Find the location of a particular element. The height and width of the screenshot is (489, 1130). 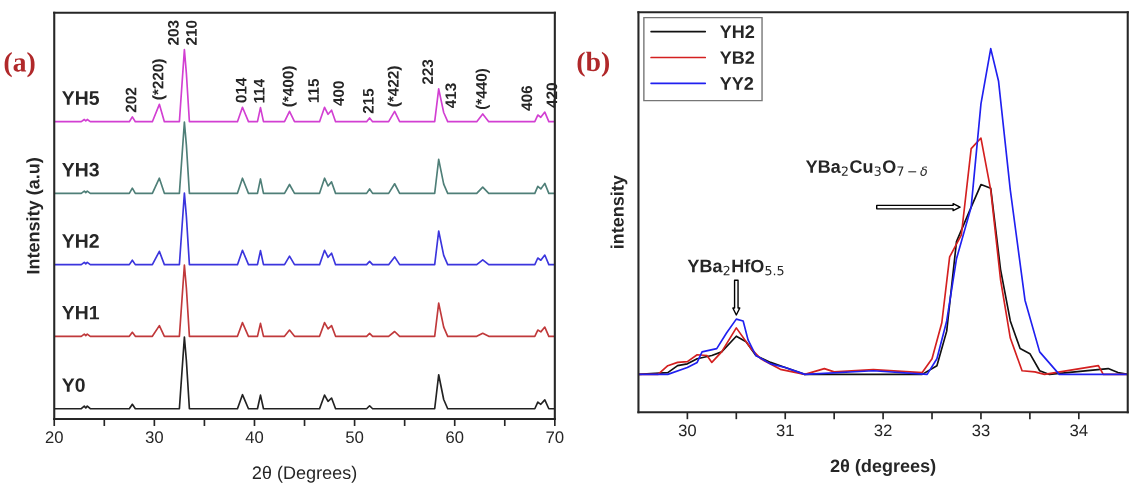

annotation: 215 is located at coordinates (368, 101).